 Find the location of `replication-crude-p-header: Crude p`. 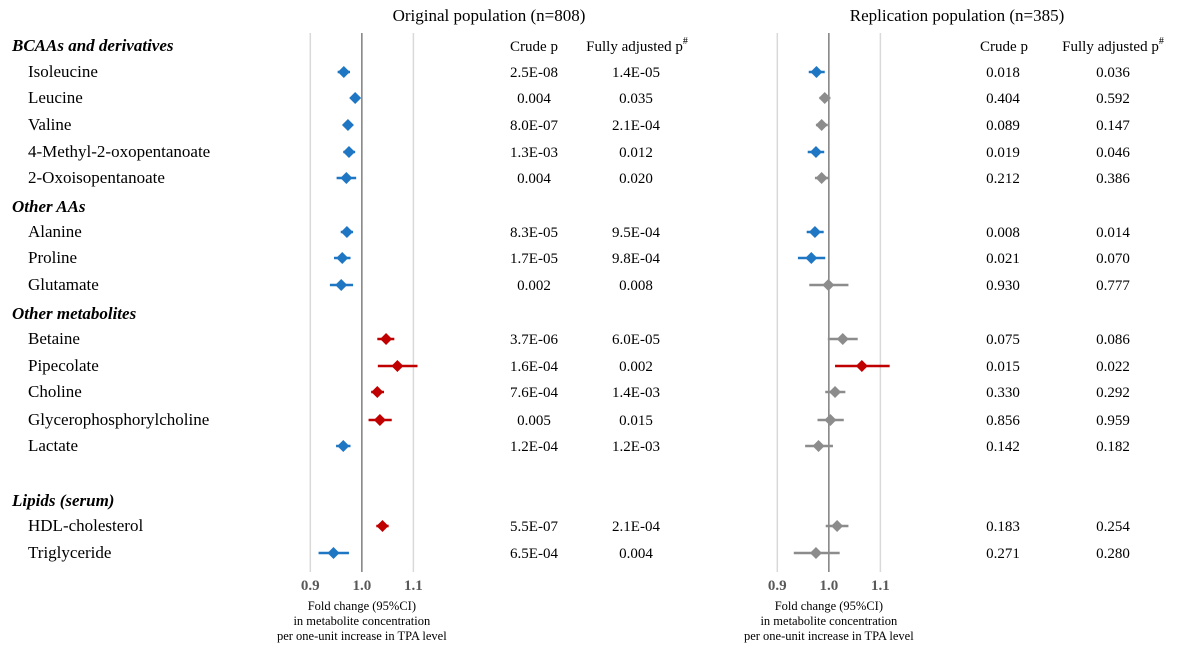

replication-crude-p-header: Crude p is located at coordinates (1004, 47).